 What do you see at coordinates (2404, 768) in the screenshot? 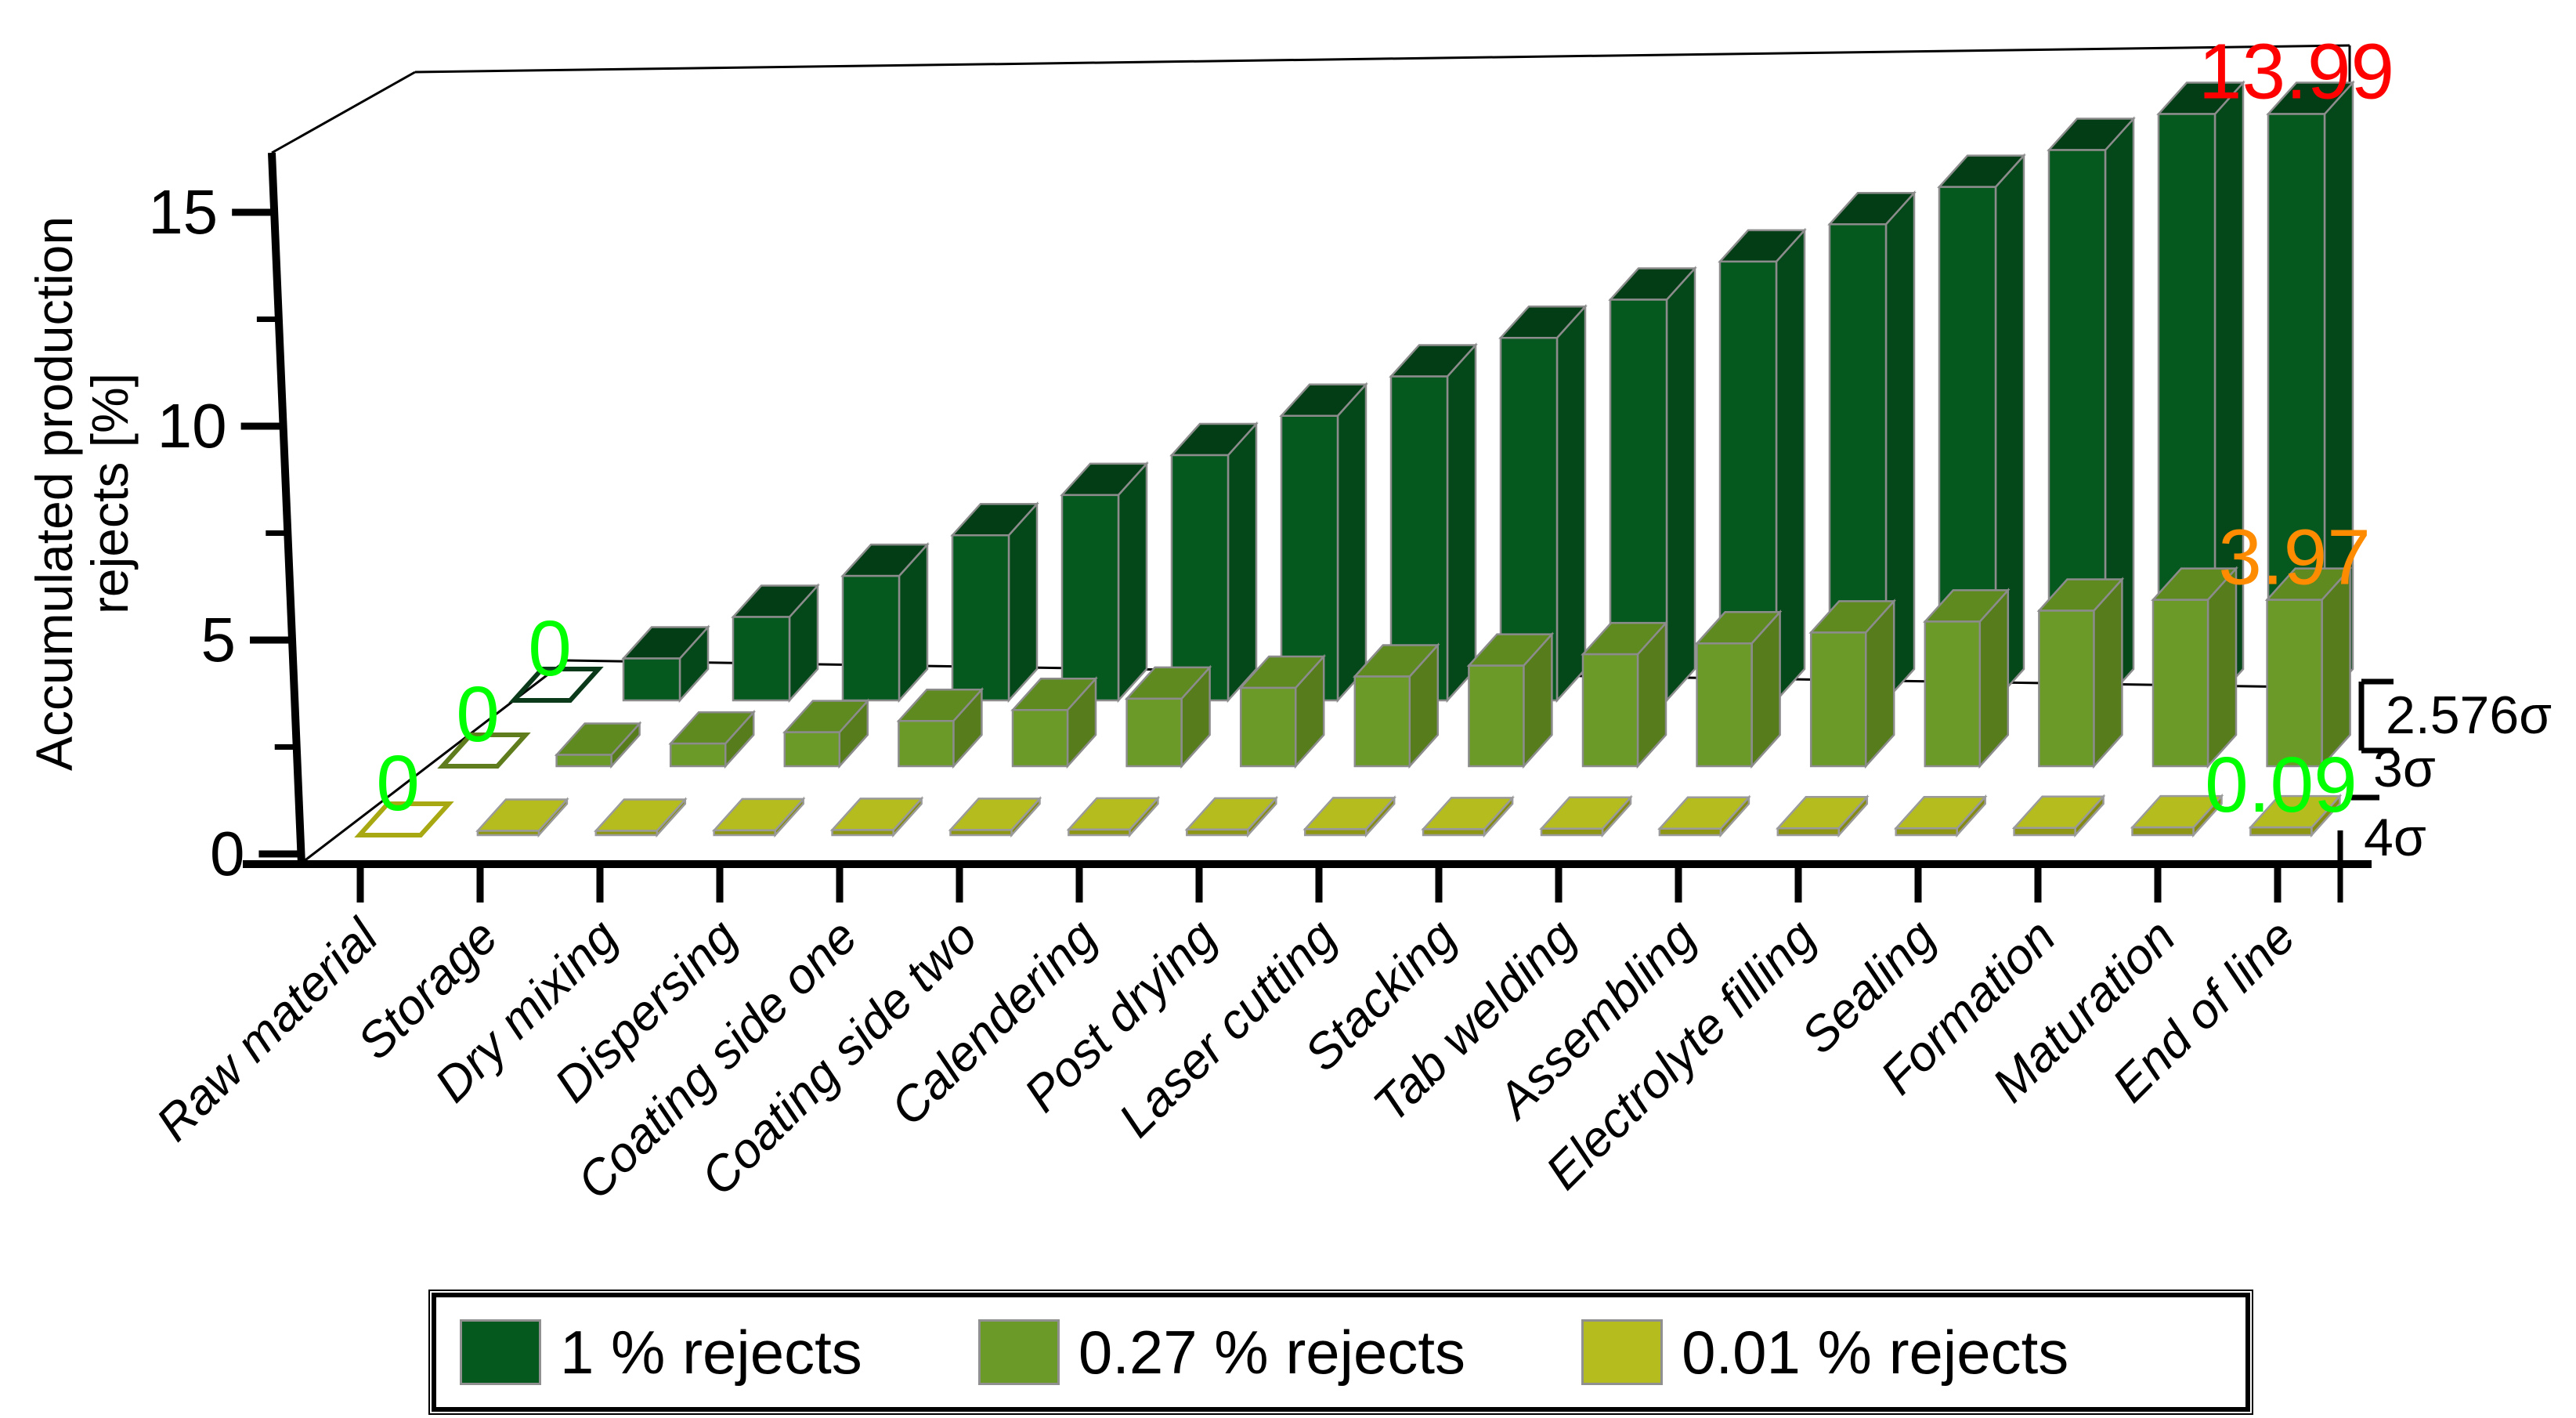
I see `sigma-label: 3σ` at bounding box center [2404, 768].